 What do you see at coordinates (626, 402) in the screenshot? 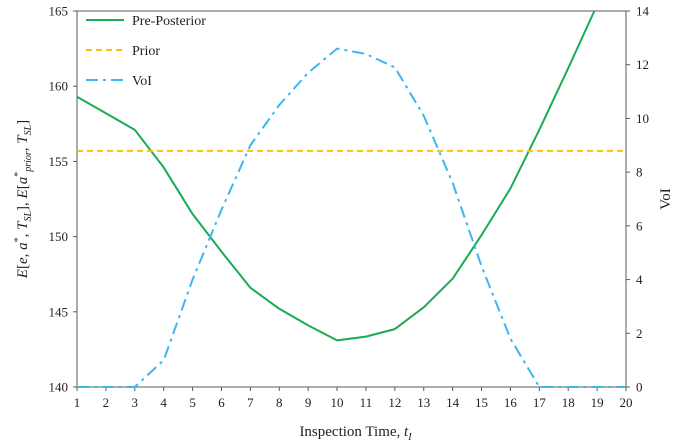
I see `x-tick-label: 20` at bounding box center [626, 402].